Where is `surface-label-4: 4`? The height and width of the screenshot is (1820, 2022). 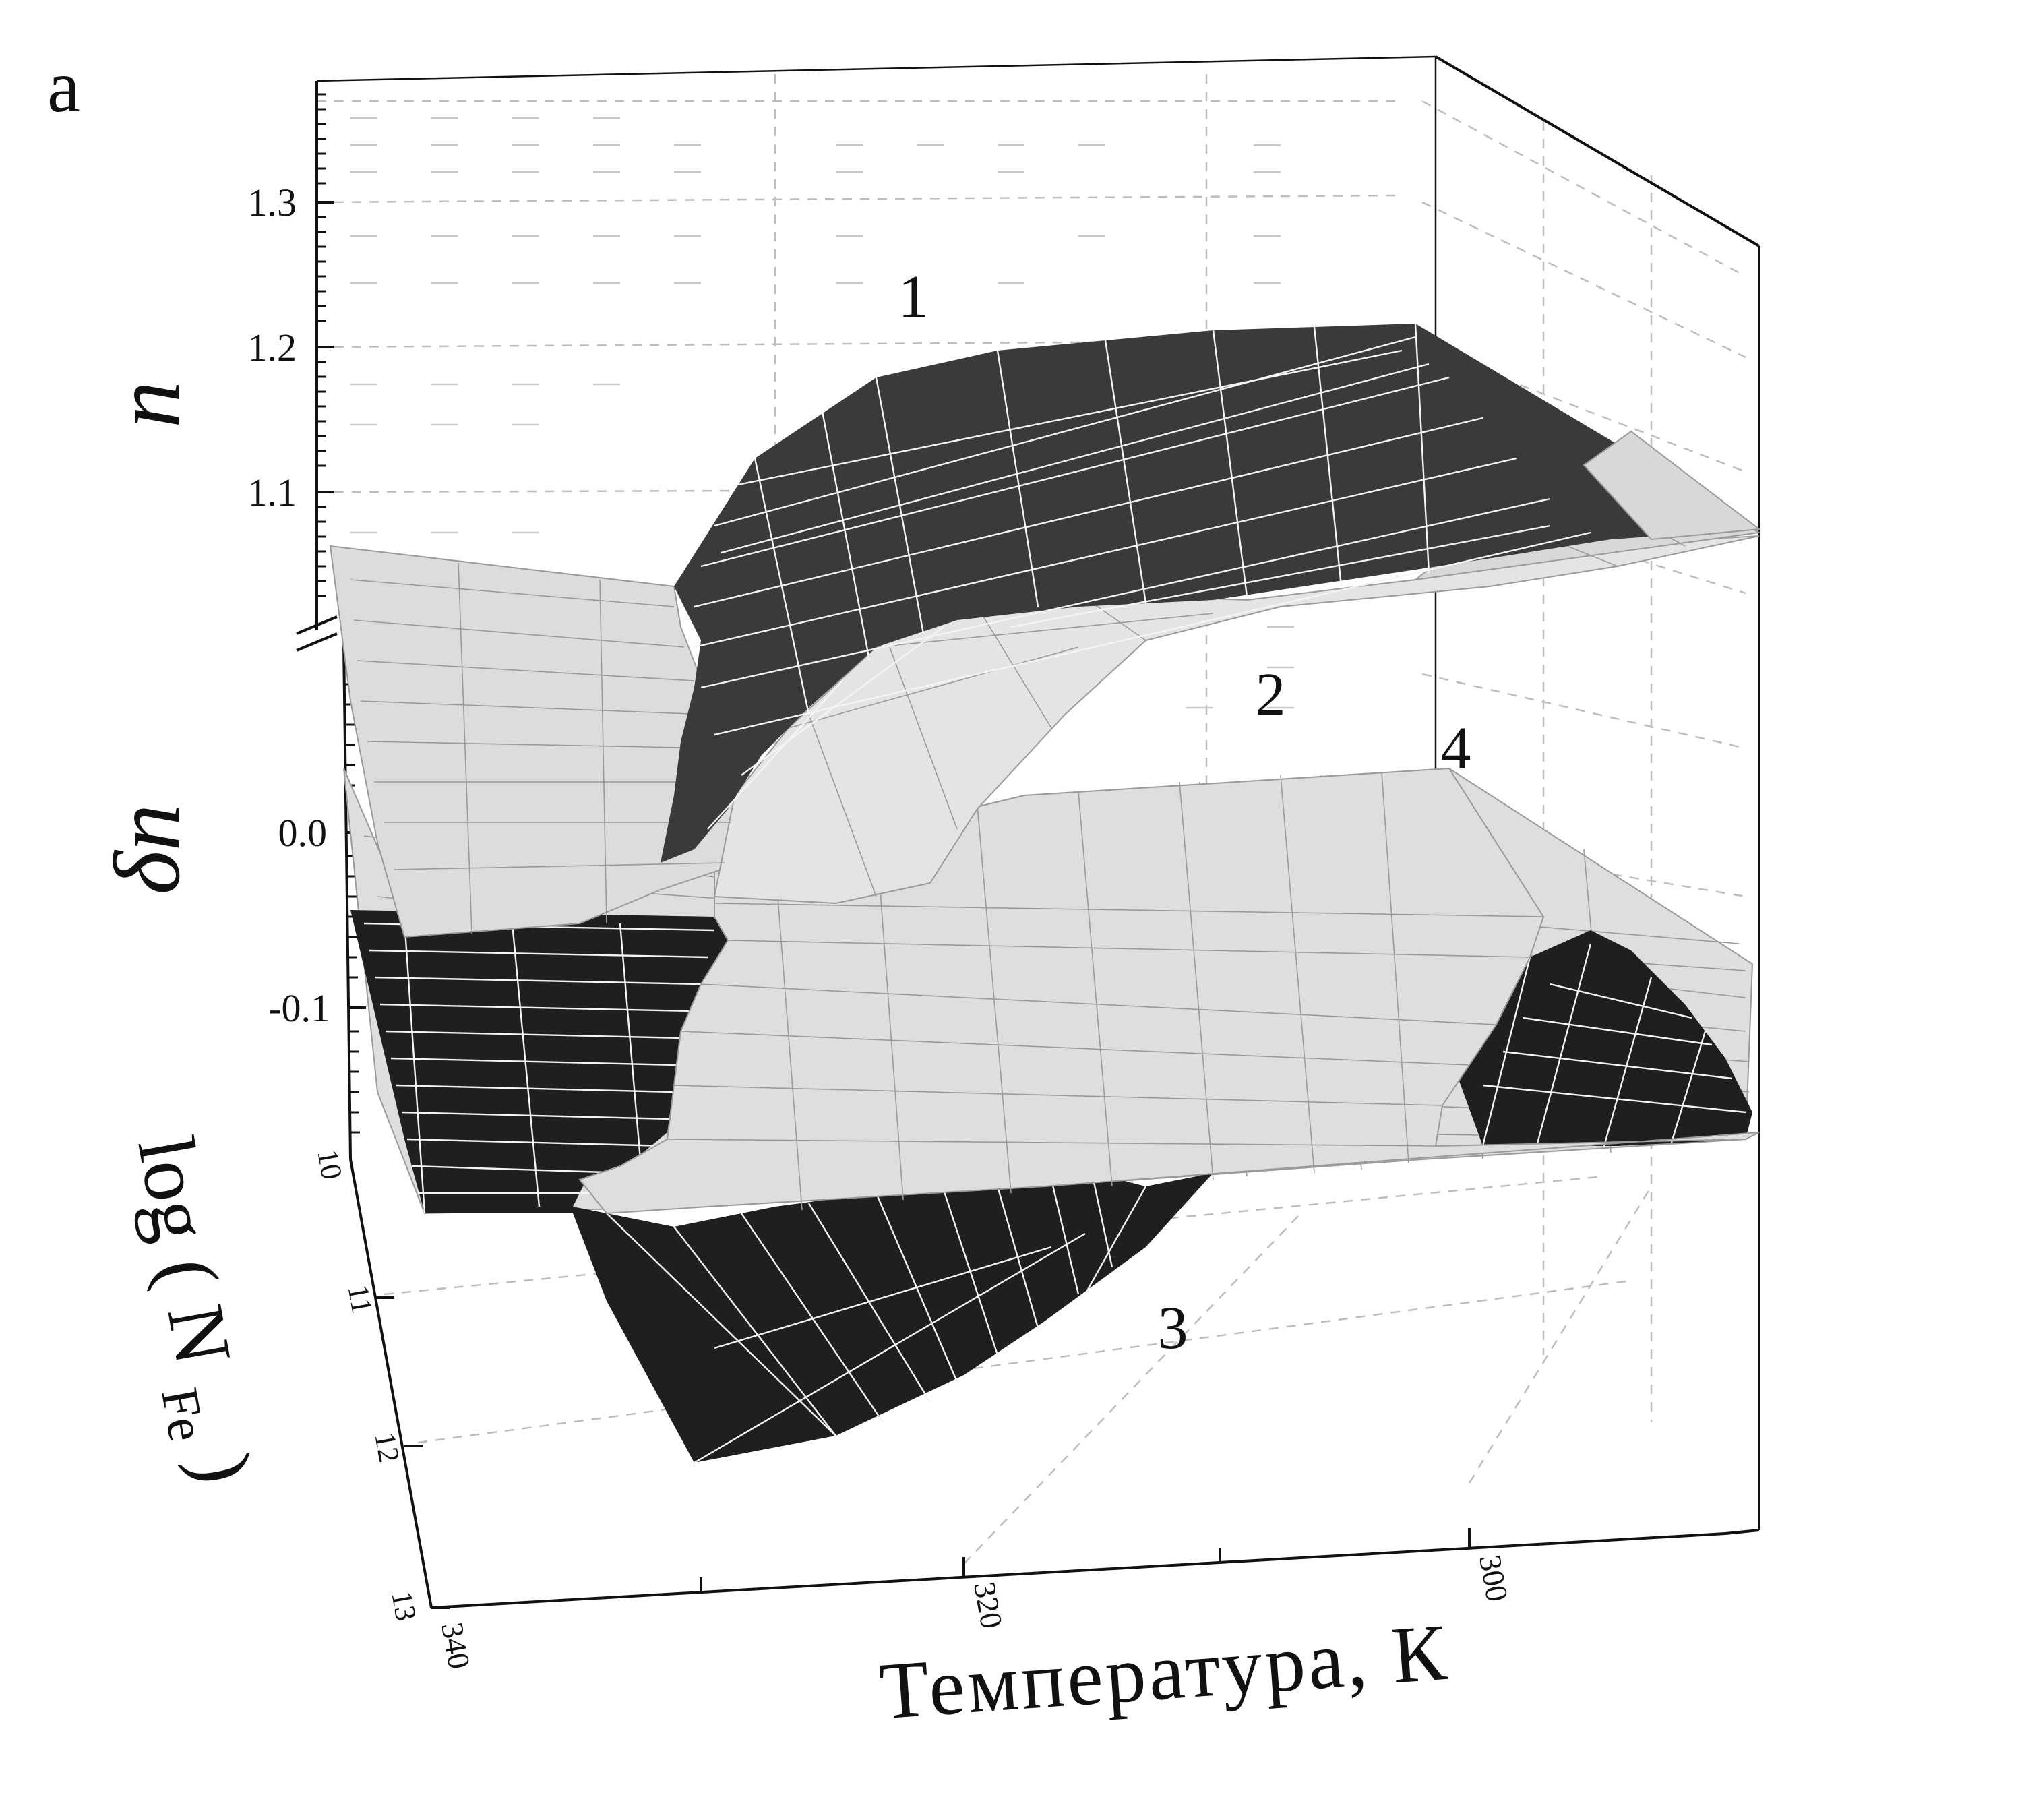
surface-label-4: 4 is located at coordinates (1456, 749).